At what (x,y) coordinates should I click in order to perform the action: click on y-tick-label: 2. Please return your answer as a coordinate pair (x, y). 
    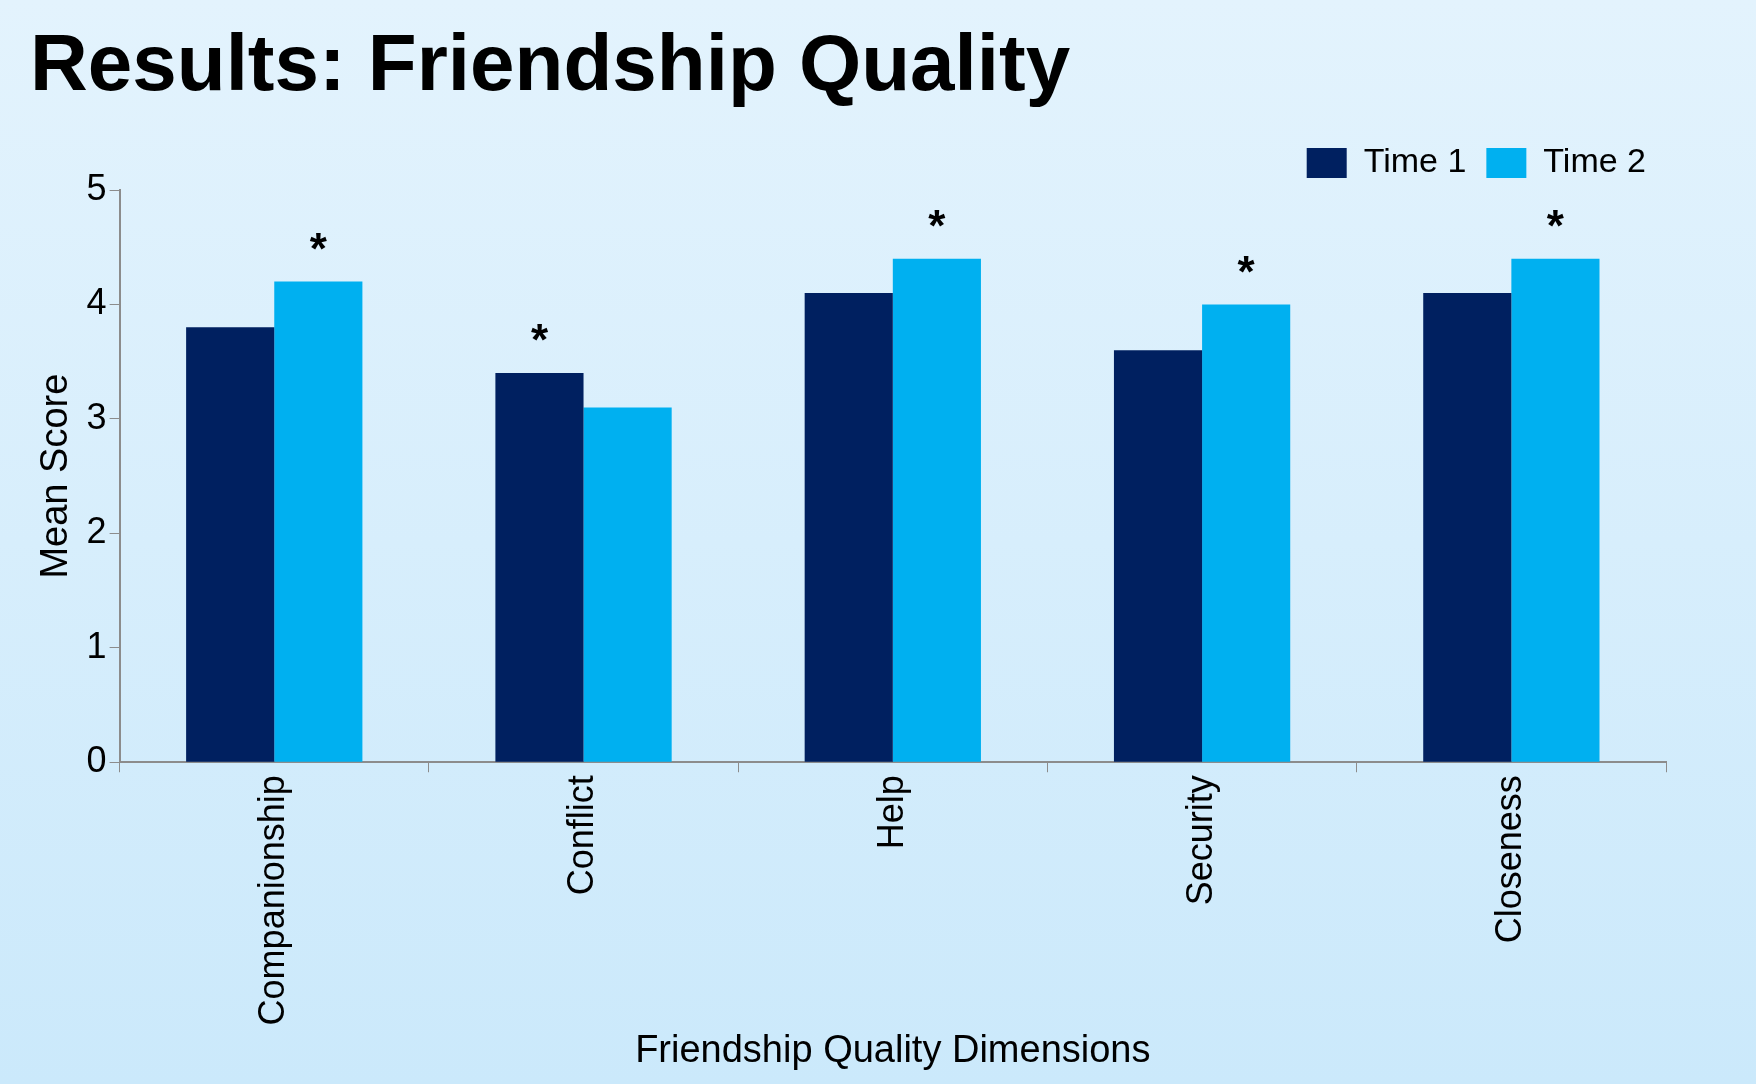
    Looking at the image, I should click on (96, 531).